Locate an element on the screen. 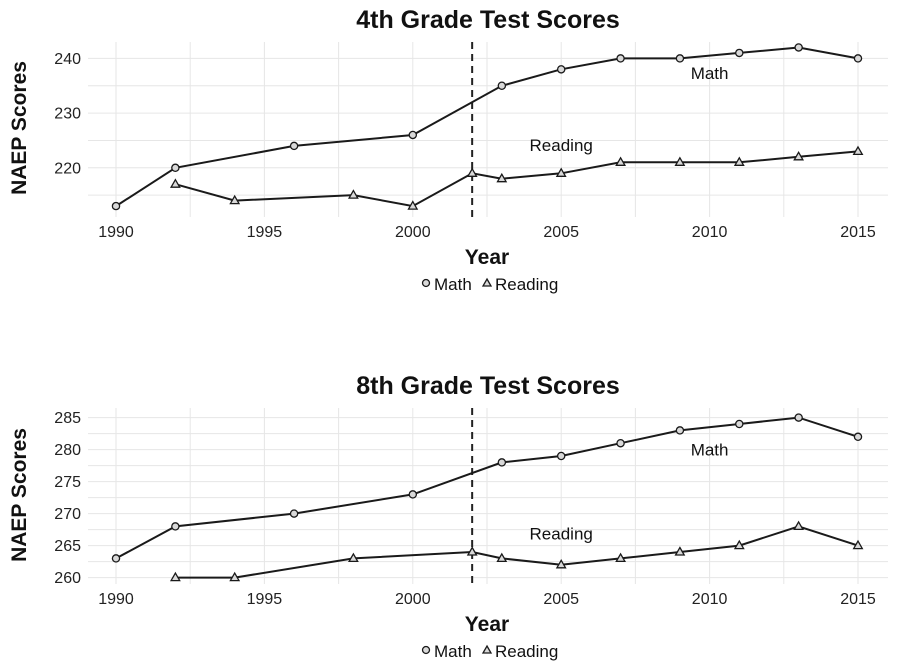  y-tick-label: 220 is located at coordinates (67, 168).